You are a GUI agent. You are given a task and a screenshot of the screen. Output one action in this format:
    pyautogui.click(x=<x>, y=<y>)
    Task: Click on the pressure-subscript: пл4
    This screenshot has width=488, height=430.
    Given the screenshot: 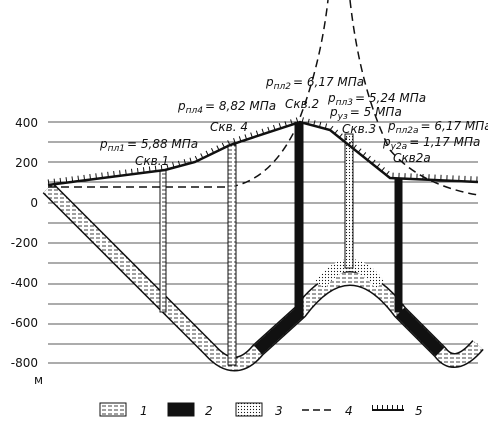 What is the action you would take?
    pyautogui.click(x=195, y=111)
    